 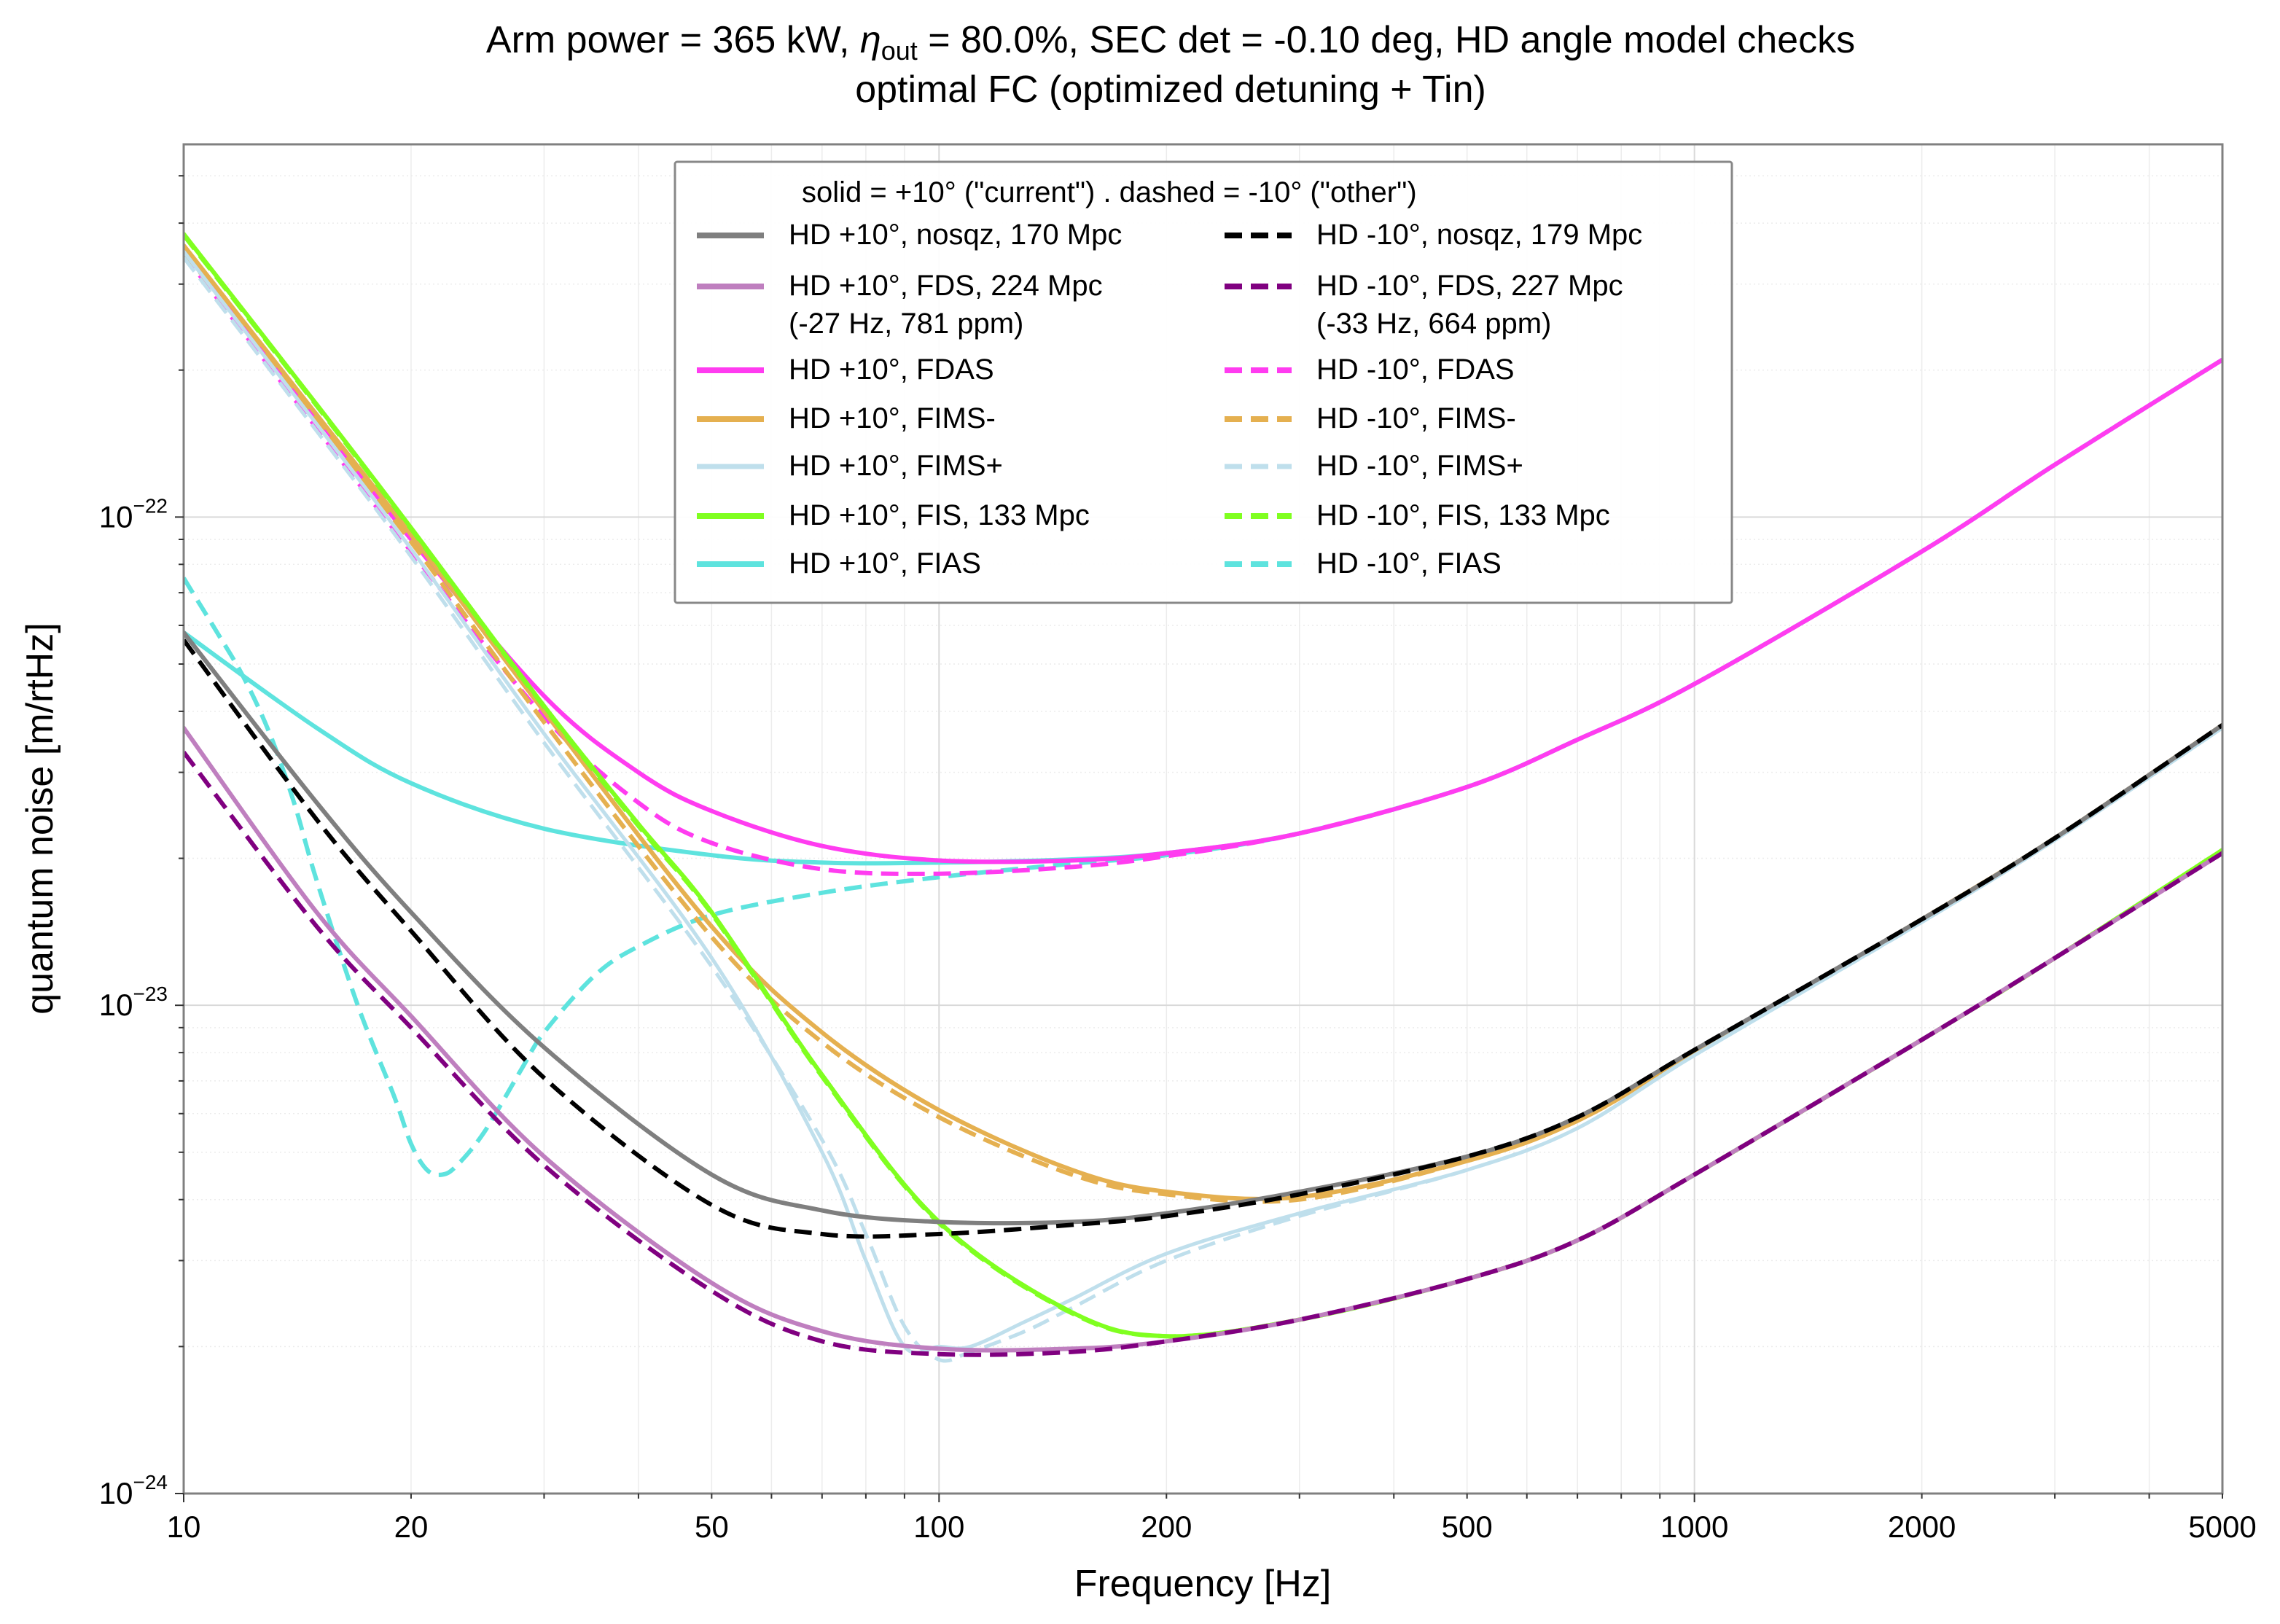 What do you see at coordinates (1170, 90) in the screenshot?
I see `chart-subtitle: optimal FC (optimized detuning + Tin)` at bounding box center [1170, 90].